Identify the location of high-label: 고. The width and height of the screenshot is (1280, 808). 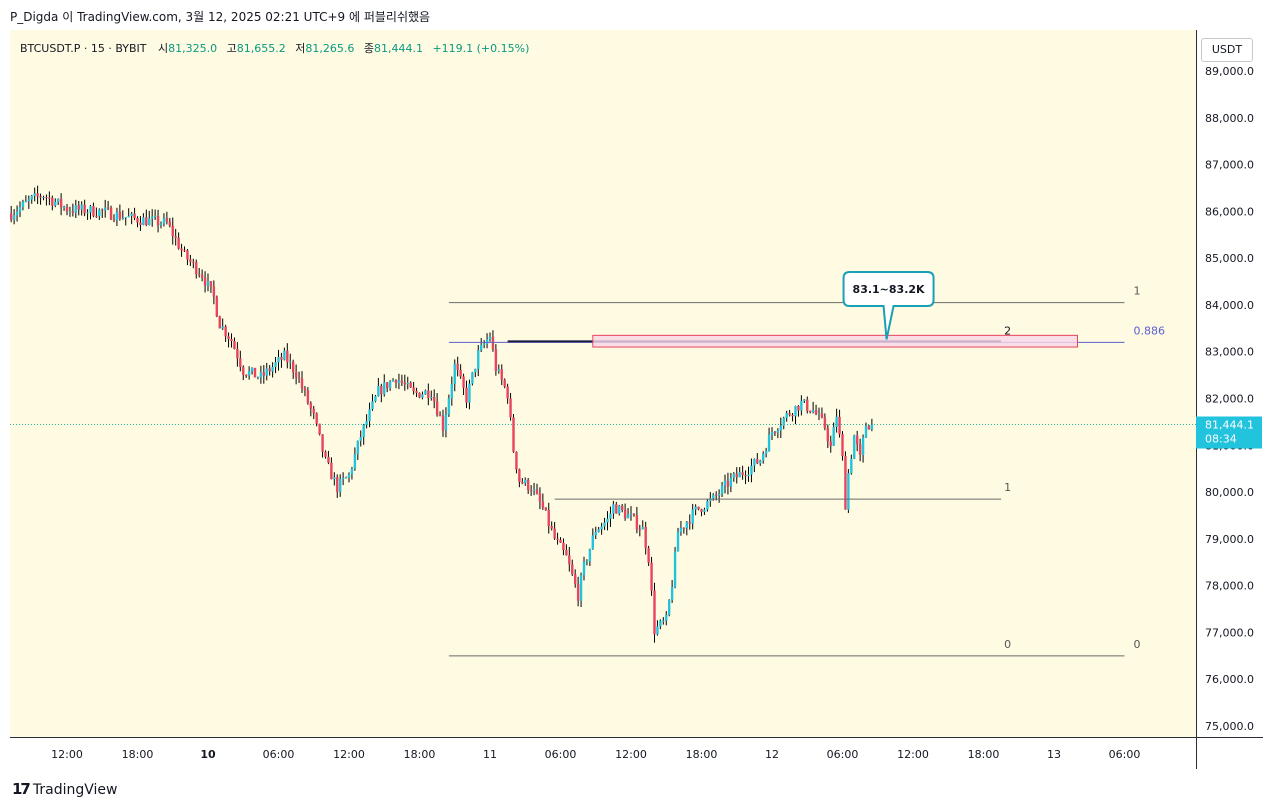
(231, 48).